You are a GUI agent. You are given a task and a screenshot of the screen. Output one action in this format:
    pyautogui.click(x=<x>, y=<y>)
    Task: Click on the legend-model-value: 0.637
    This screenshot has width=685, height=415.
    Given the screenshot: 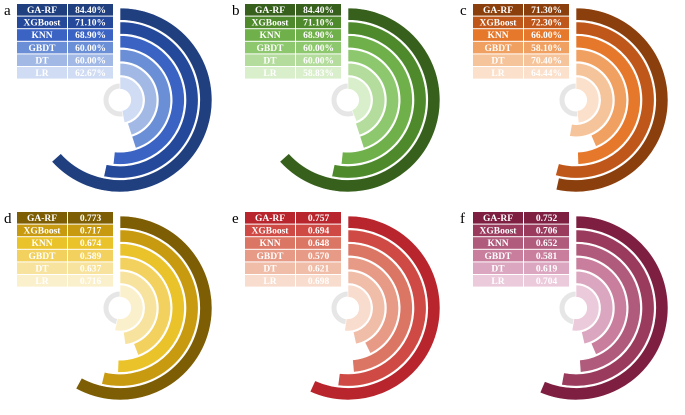 What is the action you would take?
    pyautogui.click(x=91, y=269)
    